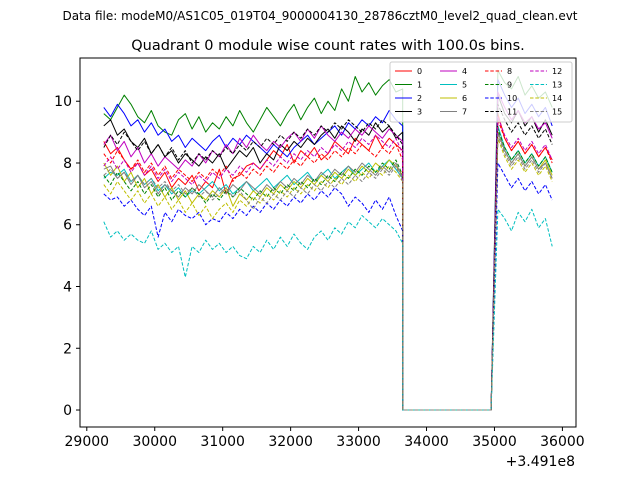 Image resolution: width=640 pixels, height=480 pixels. Describe the element at coordinates (557, 71) in the screenshot. I see `legend-label-12: 12` at that location.